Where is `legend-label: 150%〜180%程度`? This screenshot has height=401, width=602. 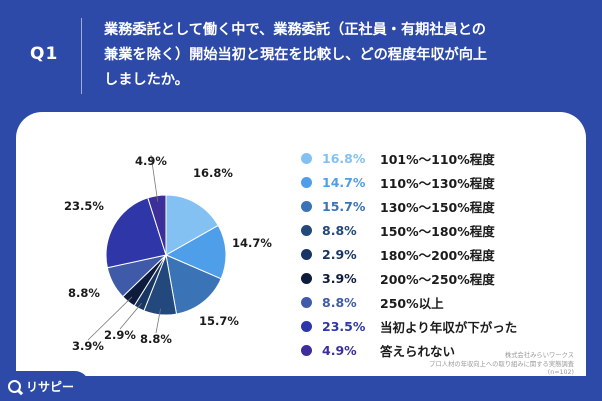
legend-label: 150%〜180%程度 is located at coordinates (437, 231).